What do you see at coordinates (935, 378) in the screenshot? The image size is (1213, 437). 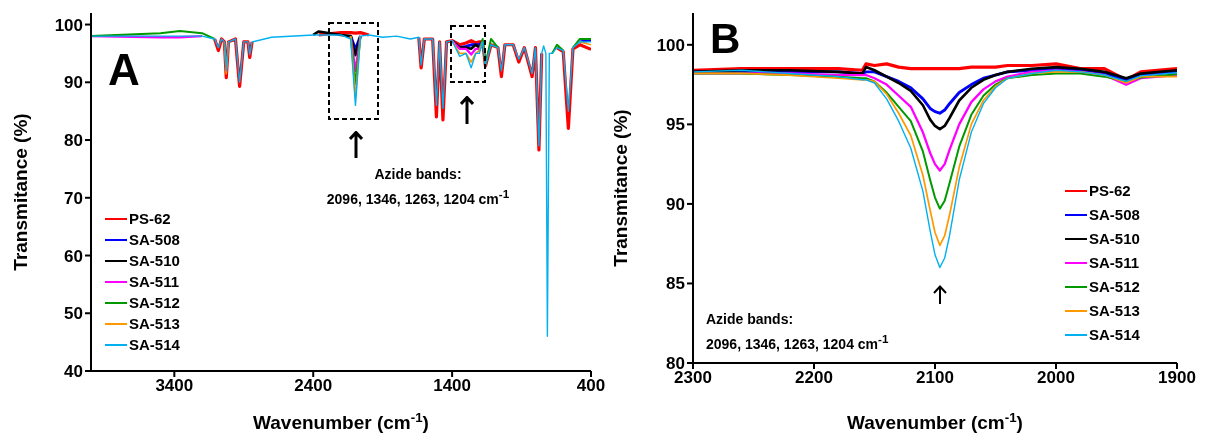 I see `x-tick-label: 2100` at bounding box center [935, 378].